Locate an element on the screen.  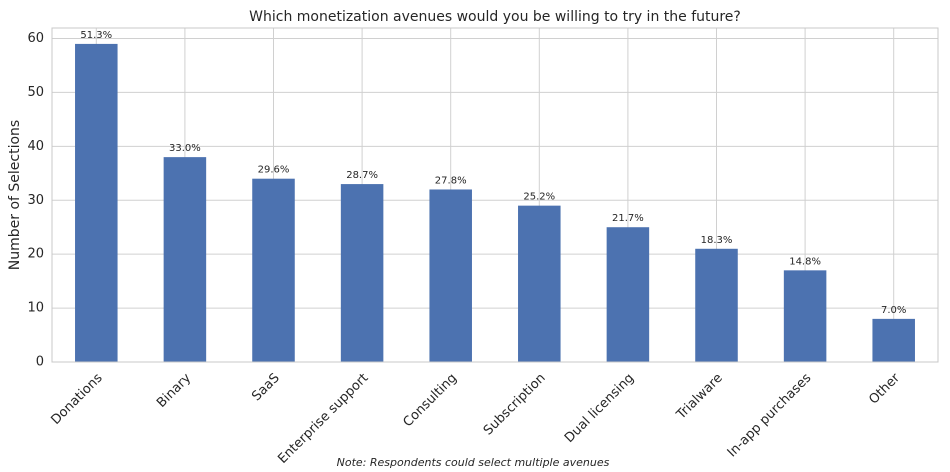
y-tick-label: 20 is located at coordinates (35, 254).